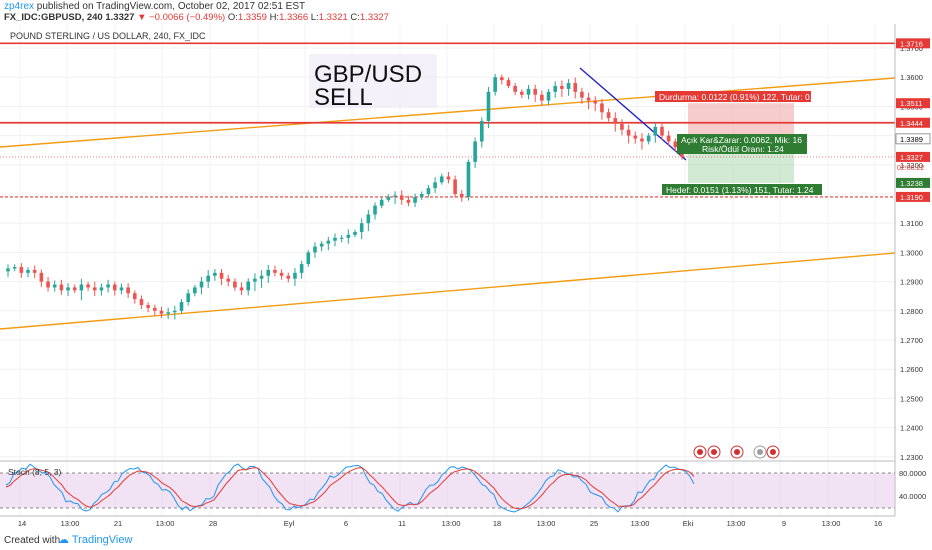  I want to click on price-marker-label: 1.3238, so click(911, 183).